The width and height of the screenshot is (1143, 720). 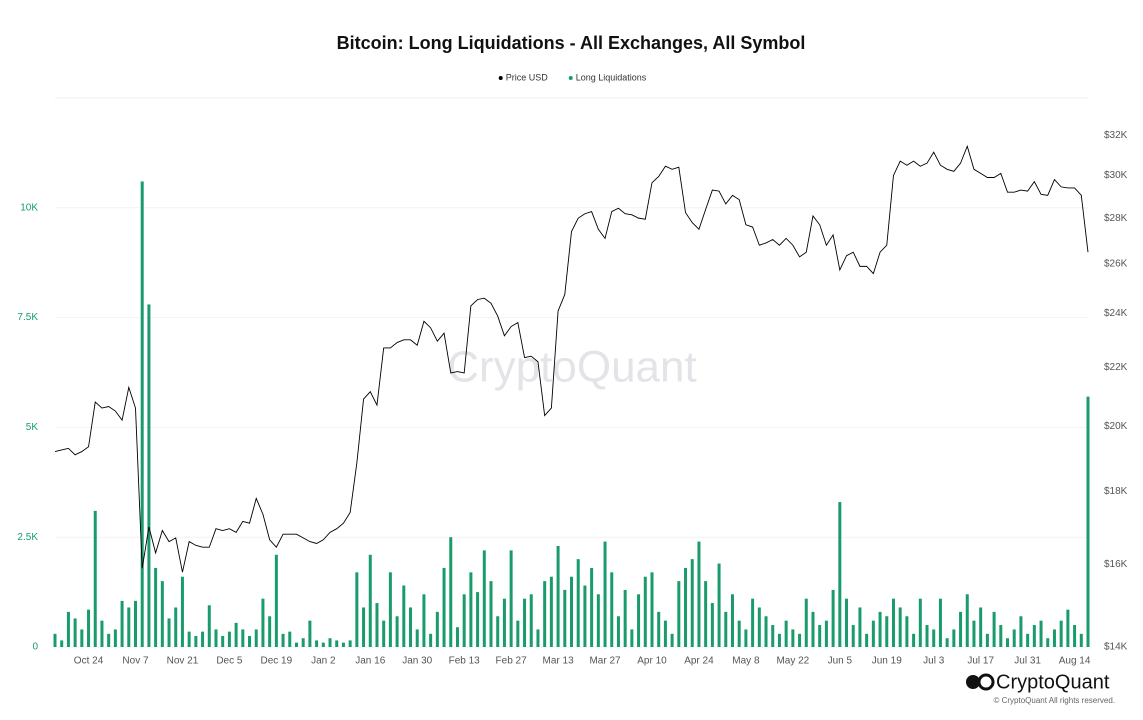 I want to click on y-tick-label: 5K, so click(x=32, y=427).